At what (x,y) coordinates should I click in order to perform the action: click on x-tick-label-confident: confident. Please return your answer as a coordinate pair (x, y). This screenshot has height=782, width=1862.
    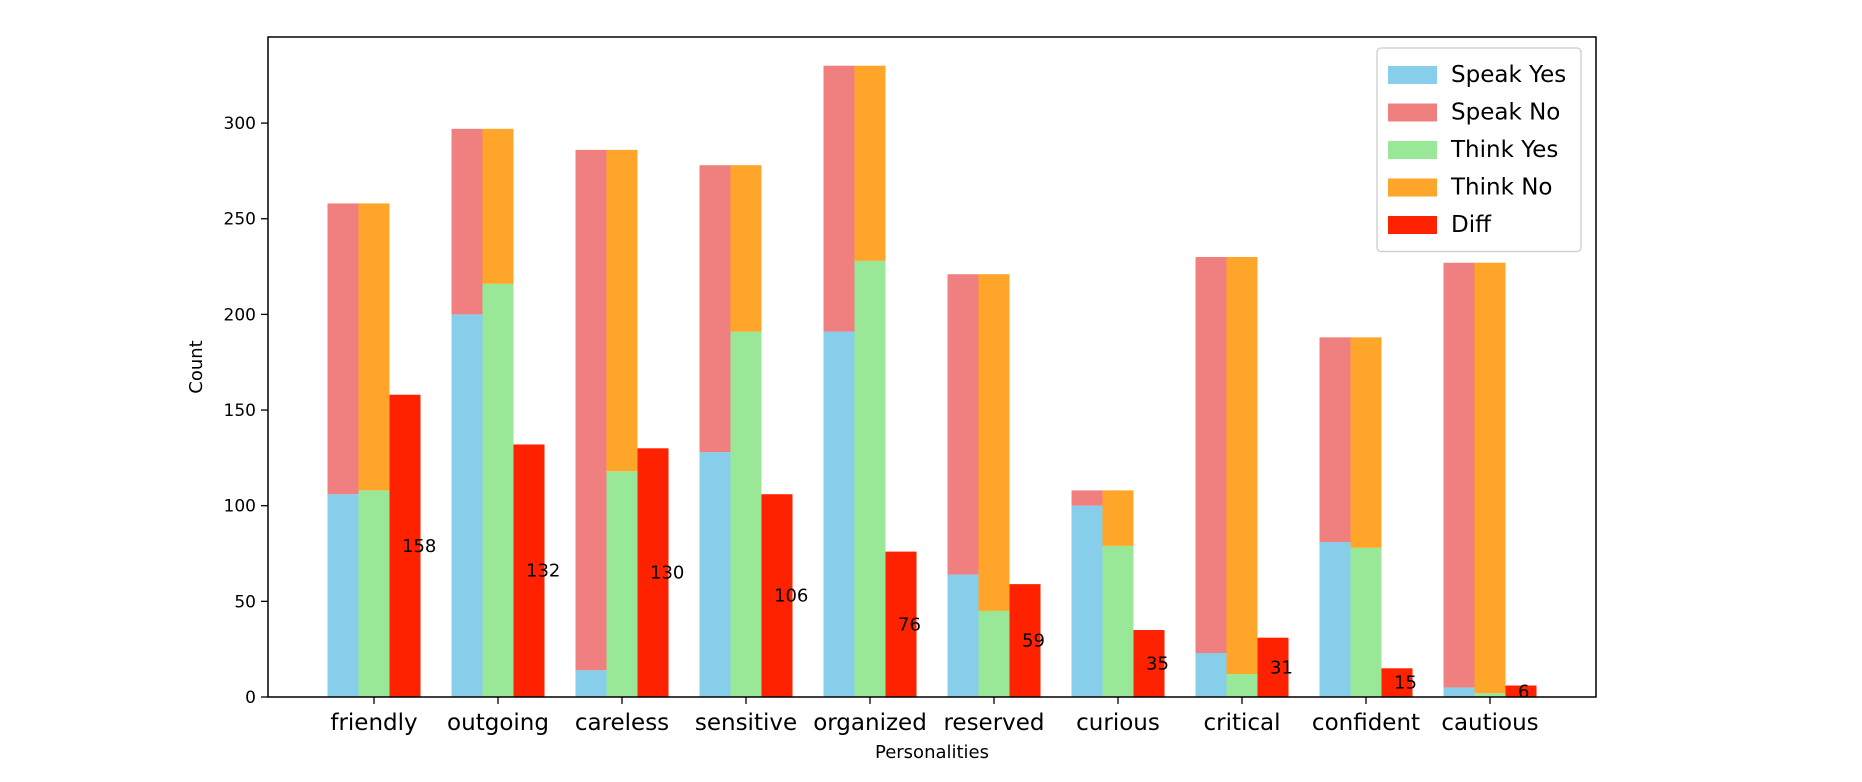
    Looking at the image, I should click on (1366, 723).